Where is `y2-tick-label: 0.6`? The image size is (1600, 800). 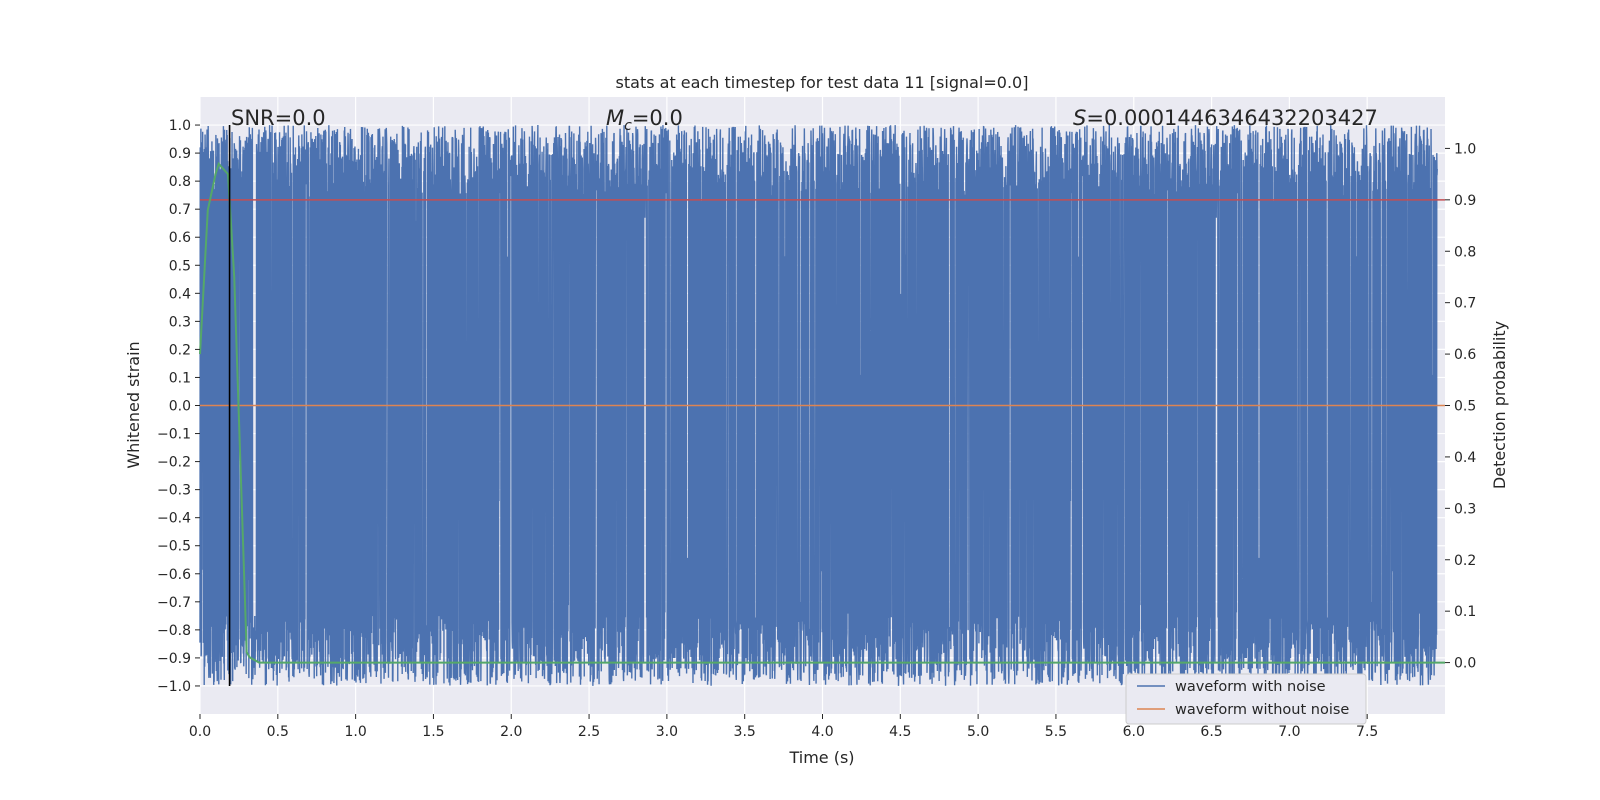 y2-tick-label: 0.6 is located at coordinates (1465, 355).